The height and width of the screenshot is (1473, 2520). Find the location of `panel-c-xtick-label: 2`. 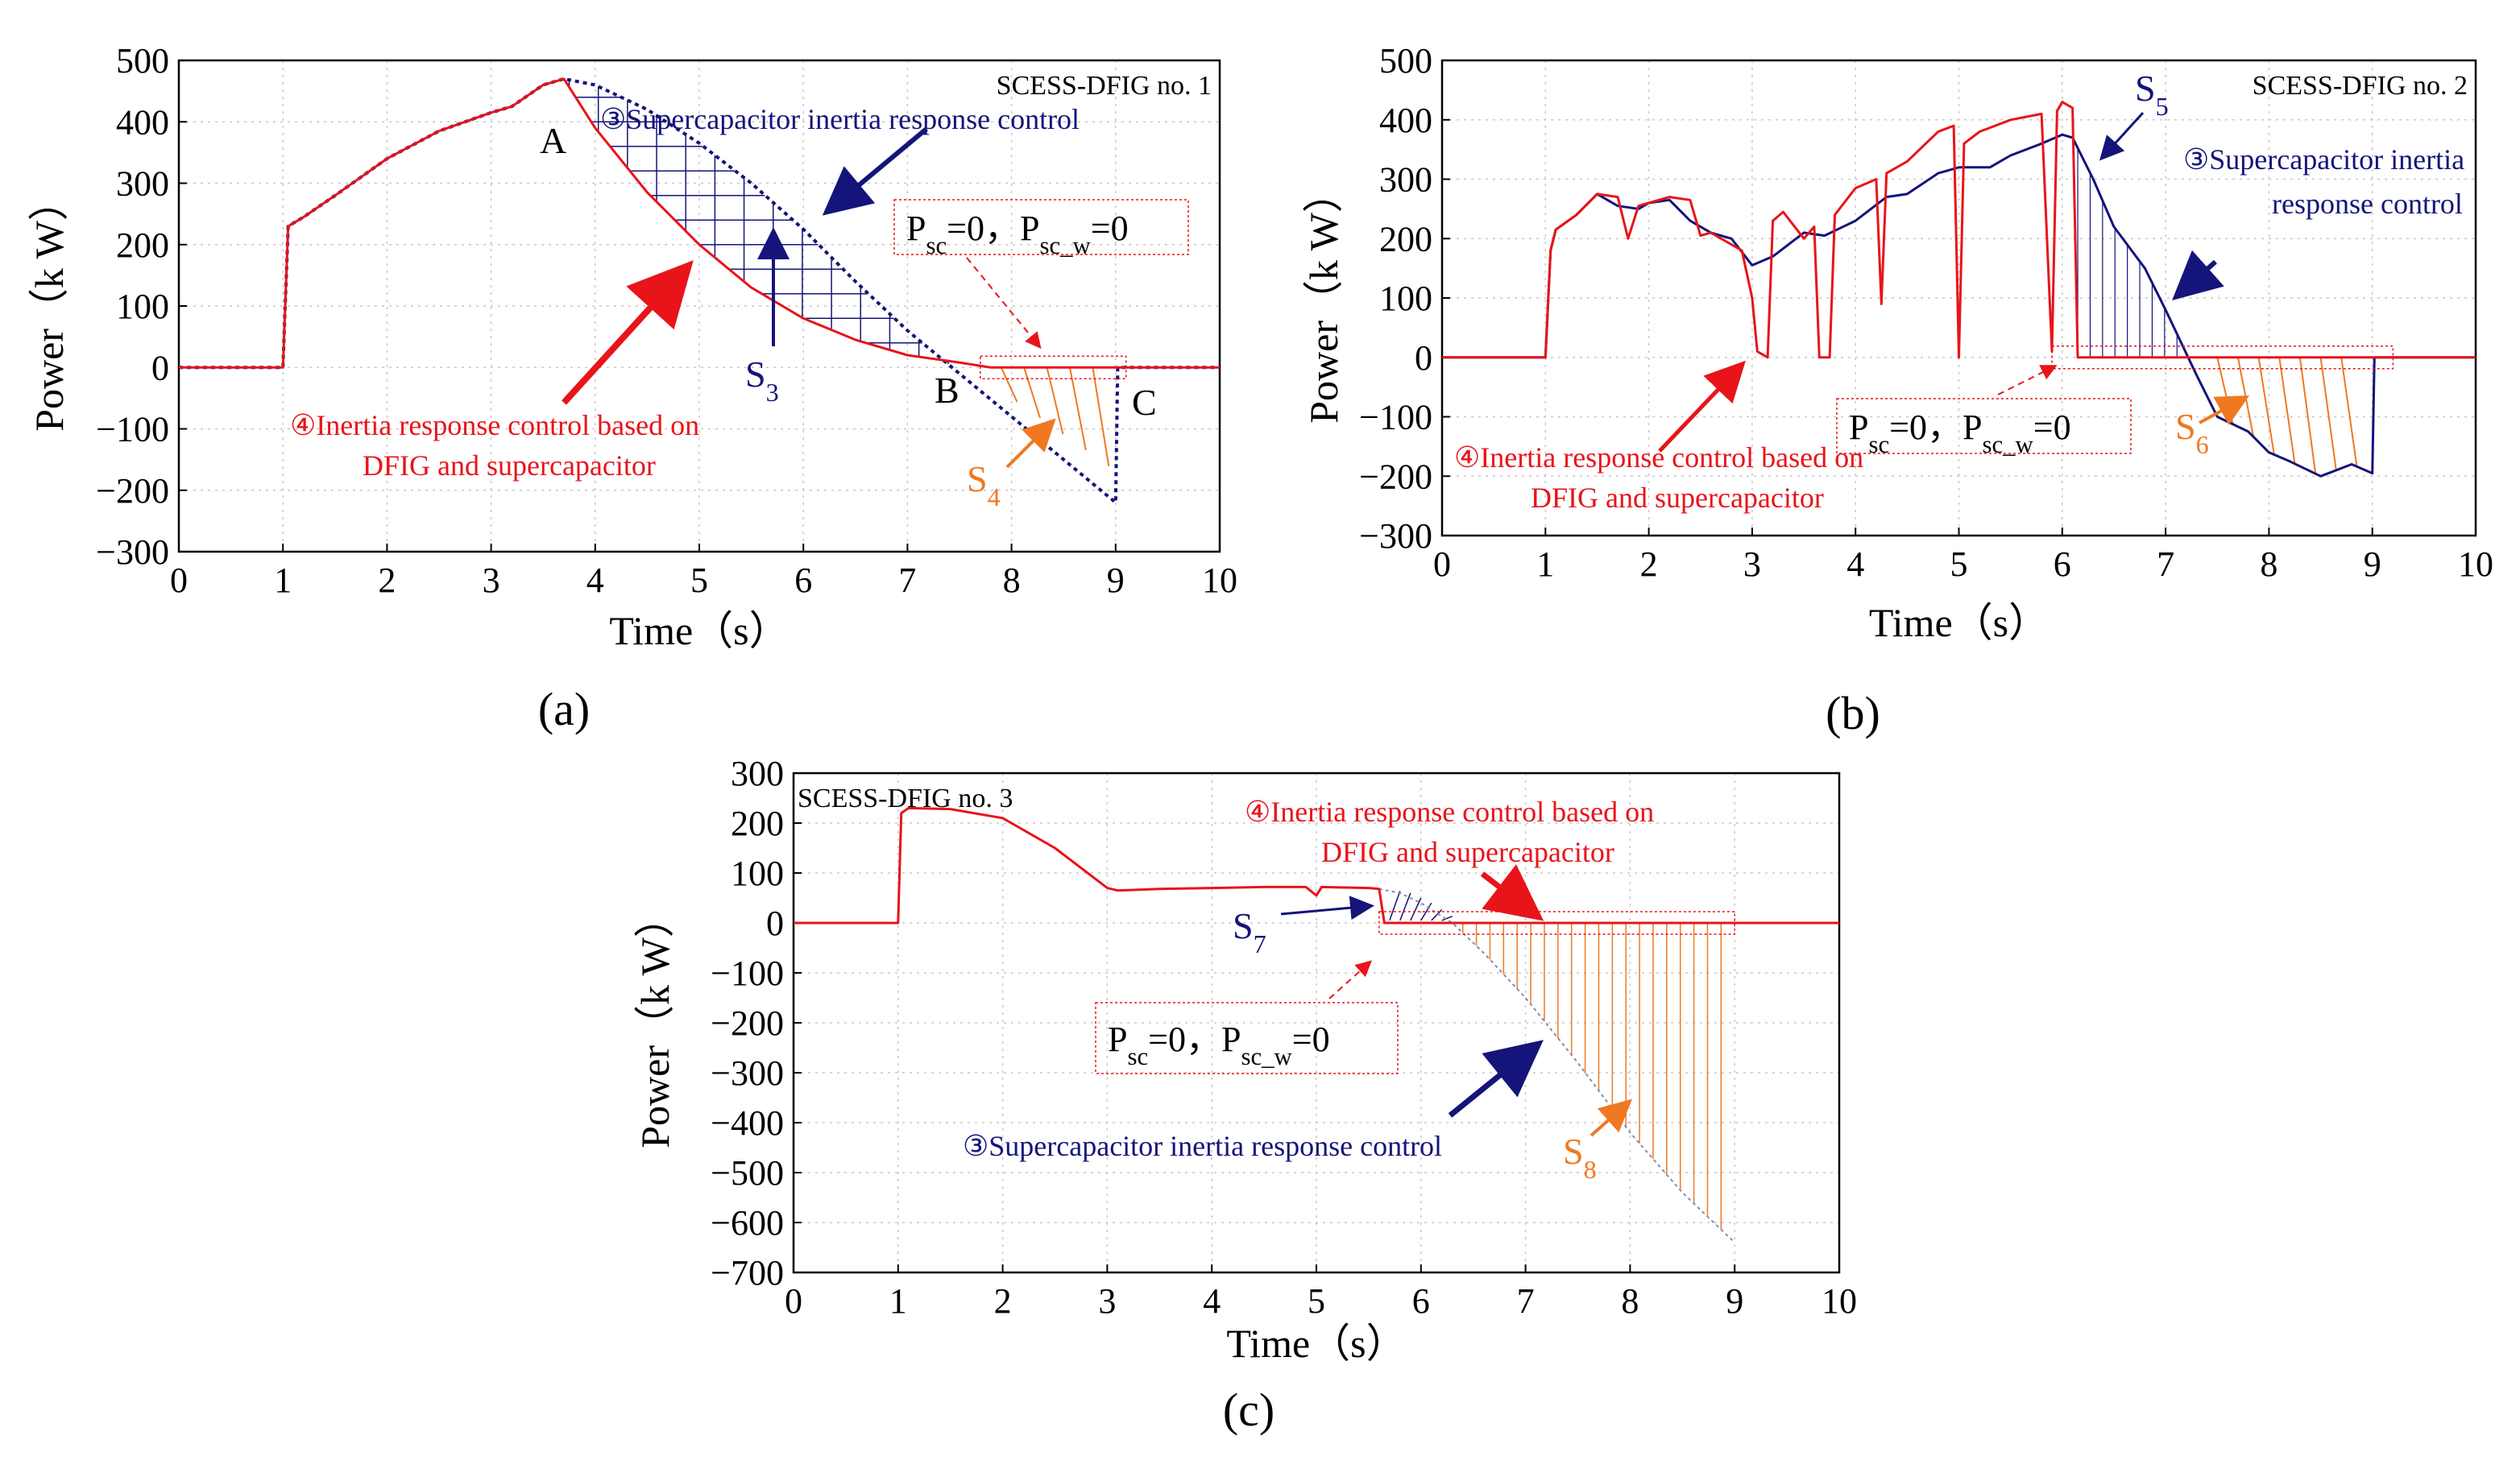

panel-c-xtick-label: 2 is located at coordinates (1003, 1301).